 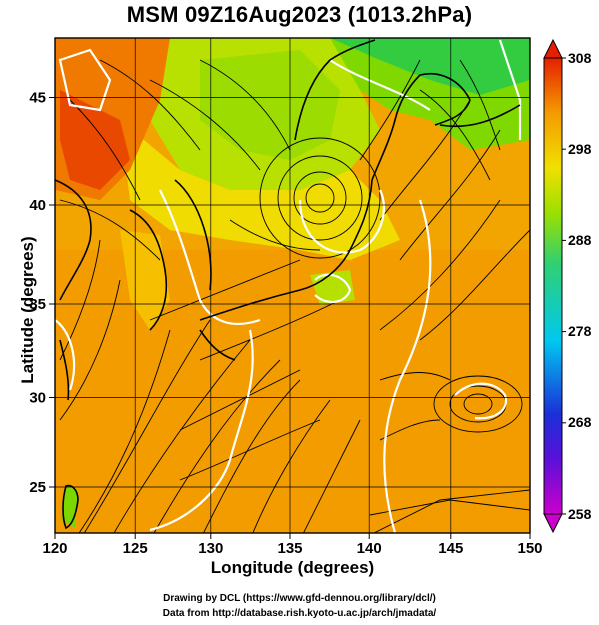 I want to click on x-axis-label: Longitude (degrees), so click(x=292, y=567).